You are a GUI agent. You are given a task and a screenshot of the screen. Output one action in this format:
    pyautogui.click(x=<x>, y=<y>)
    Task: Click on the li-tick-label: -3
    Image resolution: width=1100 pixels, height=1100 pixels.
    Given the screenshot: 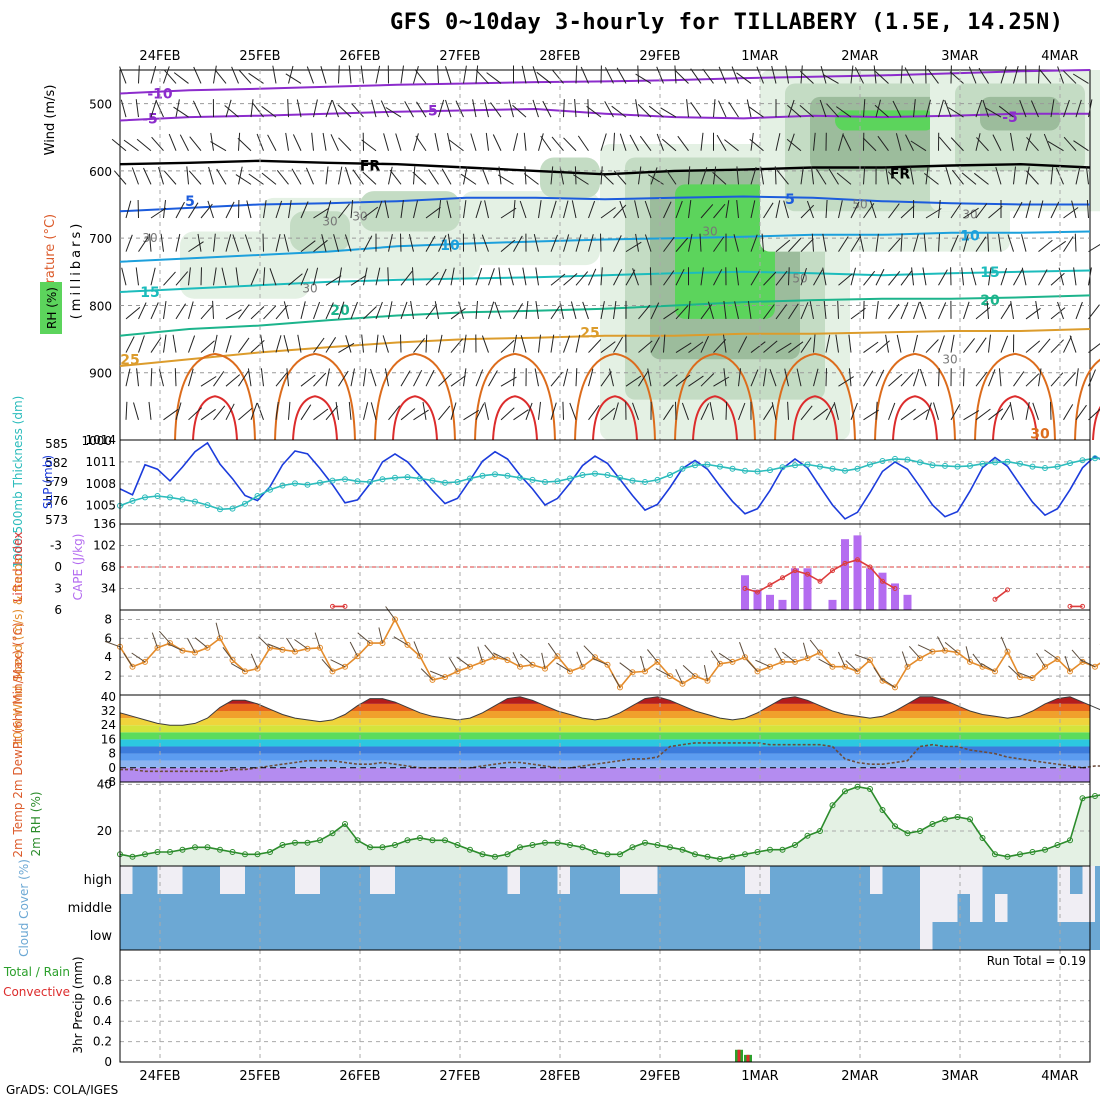 What is the action you would take?
    pyautogui.click(x=56, y=546)
    